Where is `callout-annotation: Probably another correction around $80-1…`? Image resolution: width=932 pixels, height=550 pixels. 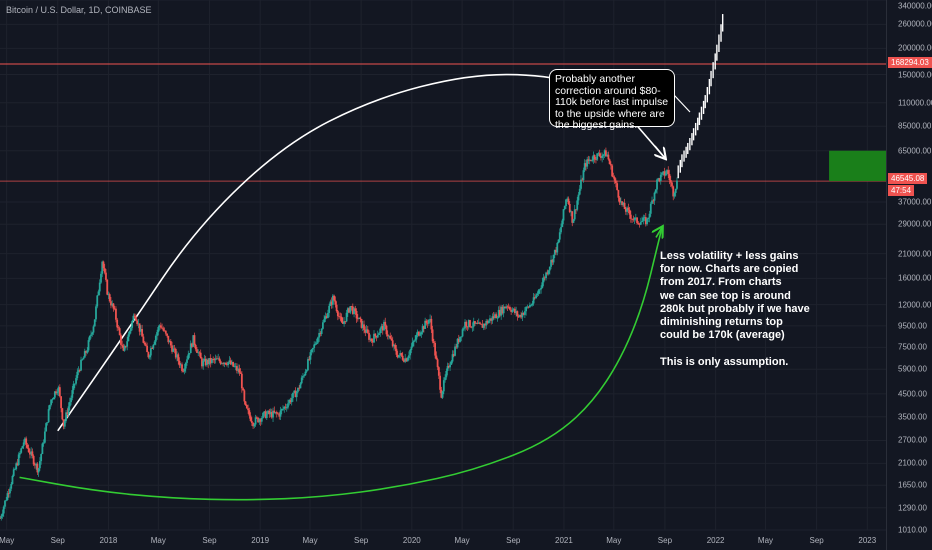
callout-annotation: Probably another correction around $80-1… is located at coordinates (612, 100).